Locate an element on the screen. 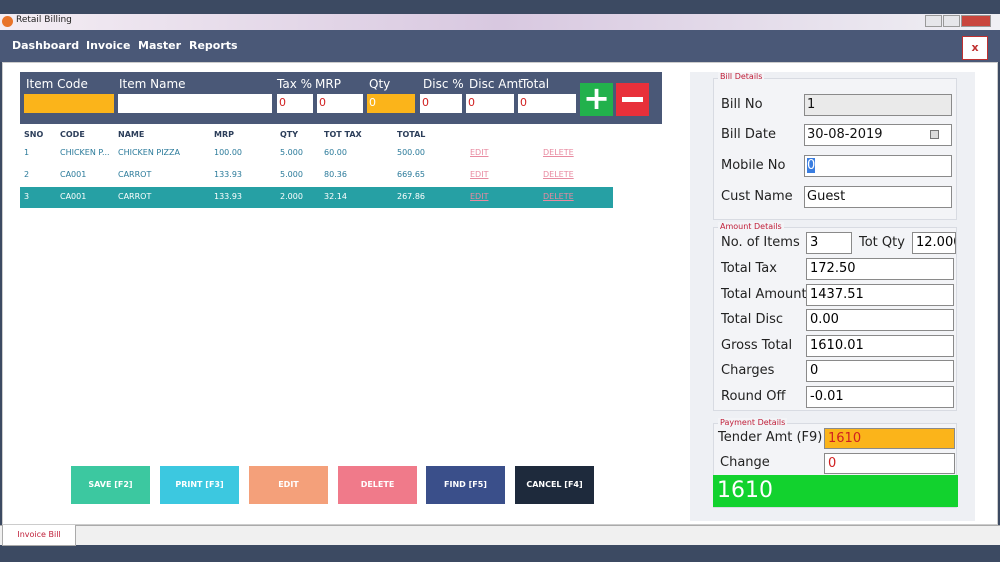 The image size is (1000, 562). minimize-button is located at coordinates (933, 21).